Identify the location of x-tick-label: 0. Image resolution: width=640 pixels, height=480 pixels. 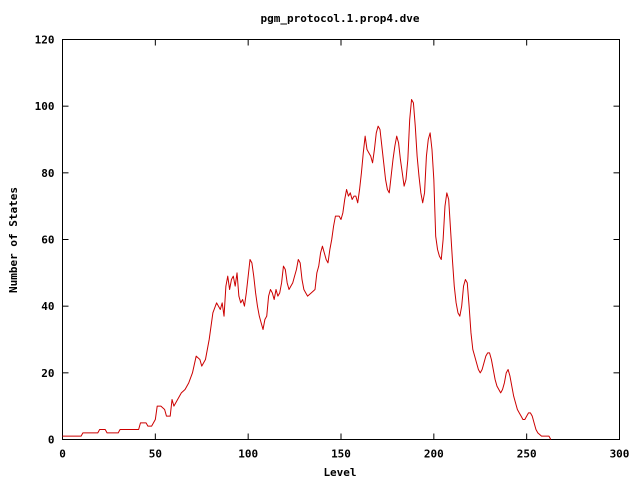
(62, 454).